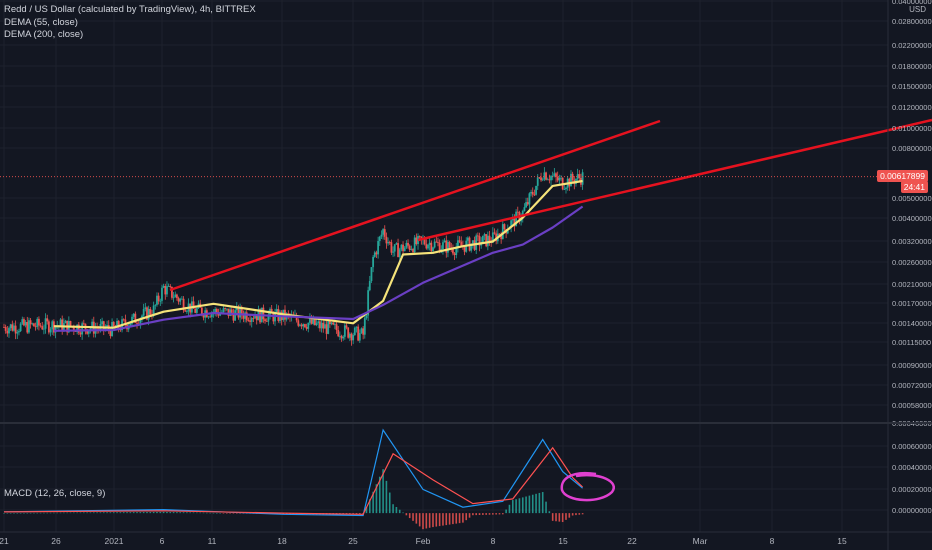  What do you see at coordinates (41, 22) in the screenshot?
I see `indicator-dema55-label: DEMA (55, close)` at bounding box center [41, 22].